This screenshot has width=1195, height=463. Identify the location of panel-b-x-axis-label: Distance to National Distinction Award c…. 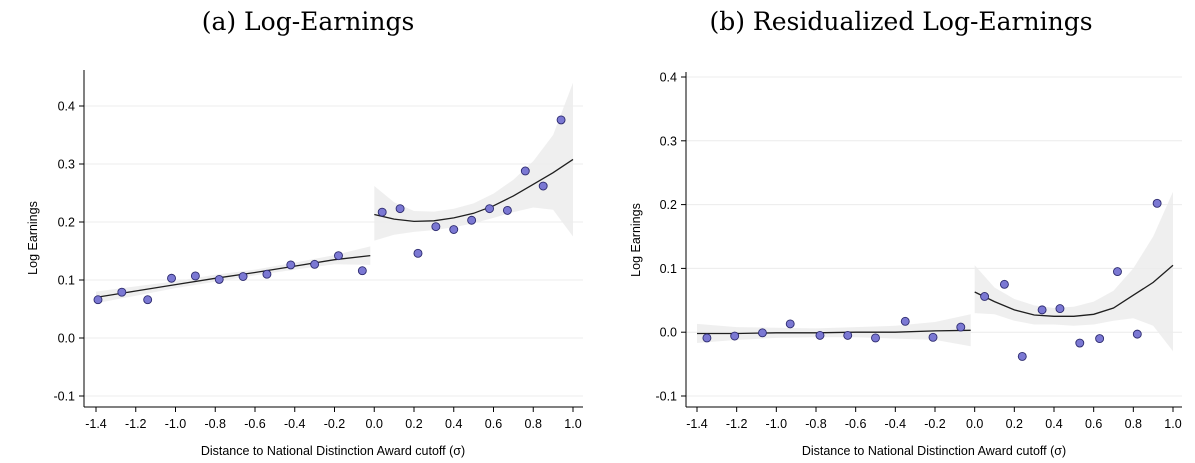
(934, 451).